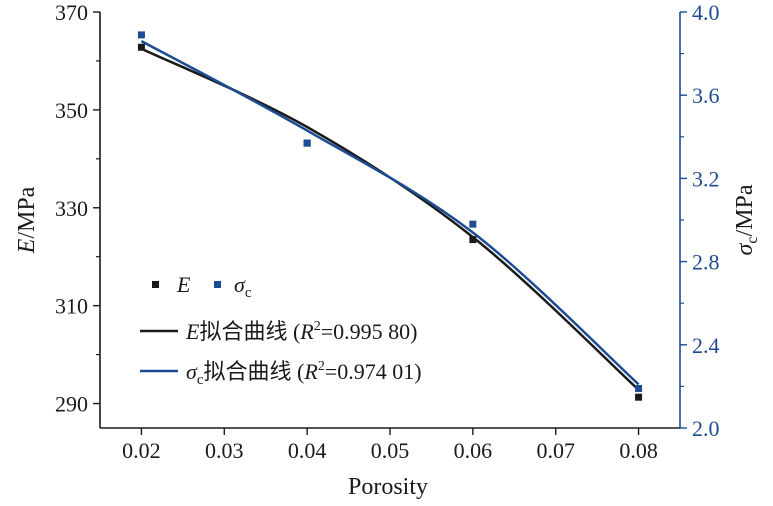 This screenshot has height=506, width=773. What do you see at coordinates (706, 95) in the screenshot?
I see `y-right-tick-label: 3.6` at bounding box center [706, 95].